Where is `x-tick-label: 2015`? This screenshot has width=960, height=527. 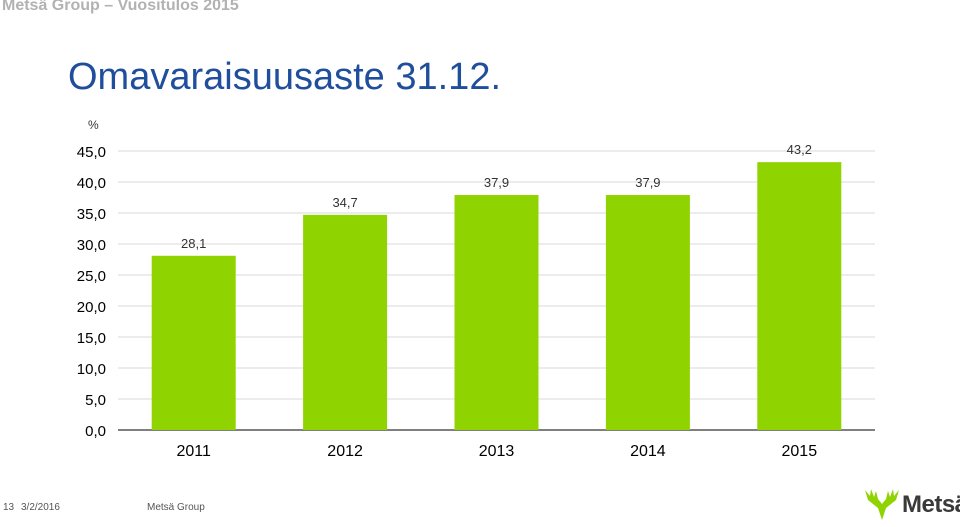 x-tick-label: 2015 is located at coordinates (800, 451).